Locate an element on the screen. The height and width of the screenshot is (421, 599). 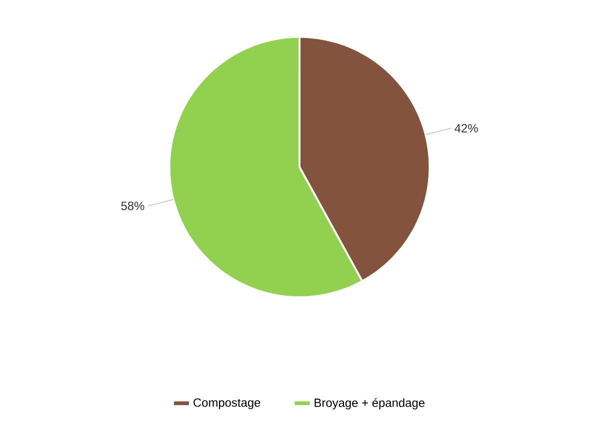
data-label: 42% is located at coordinates (466, 128).